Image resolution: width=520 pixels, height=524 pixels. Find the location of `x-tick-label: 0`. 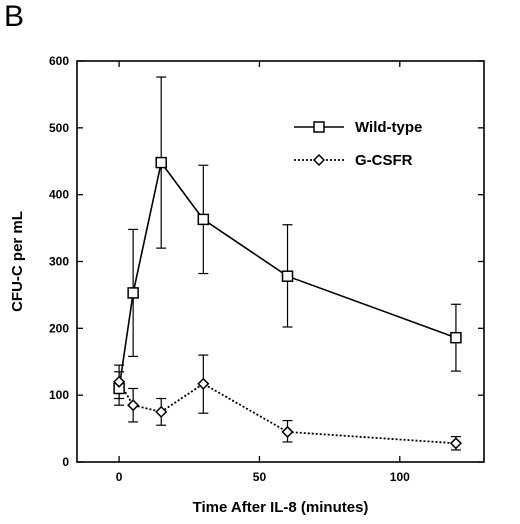

x-tick-label: 0 is located at coordinates (119, 477).